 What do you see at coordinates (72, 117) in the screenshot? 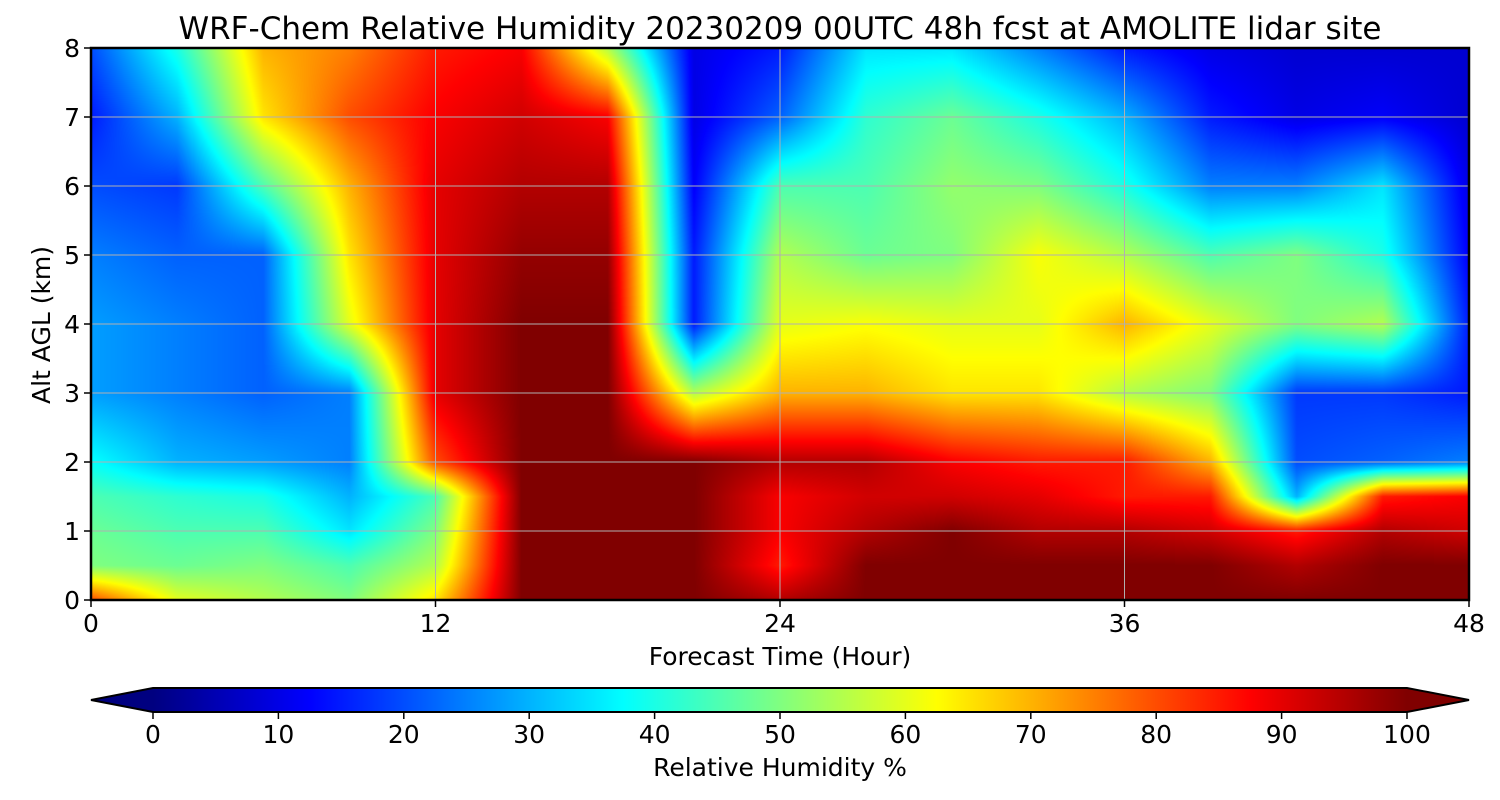
I see `y-tick-label: 7` at bounding box center [72, 117].